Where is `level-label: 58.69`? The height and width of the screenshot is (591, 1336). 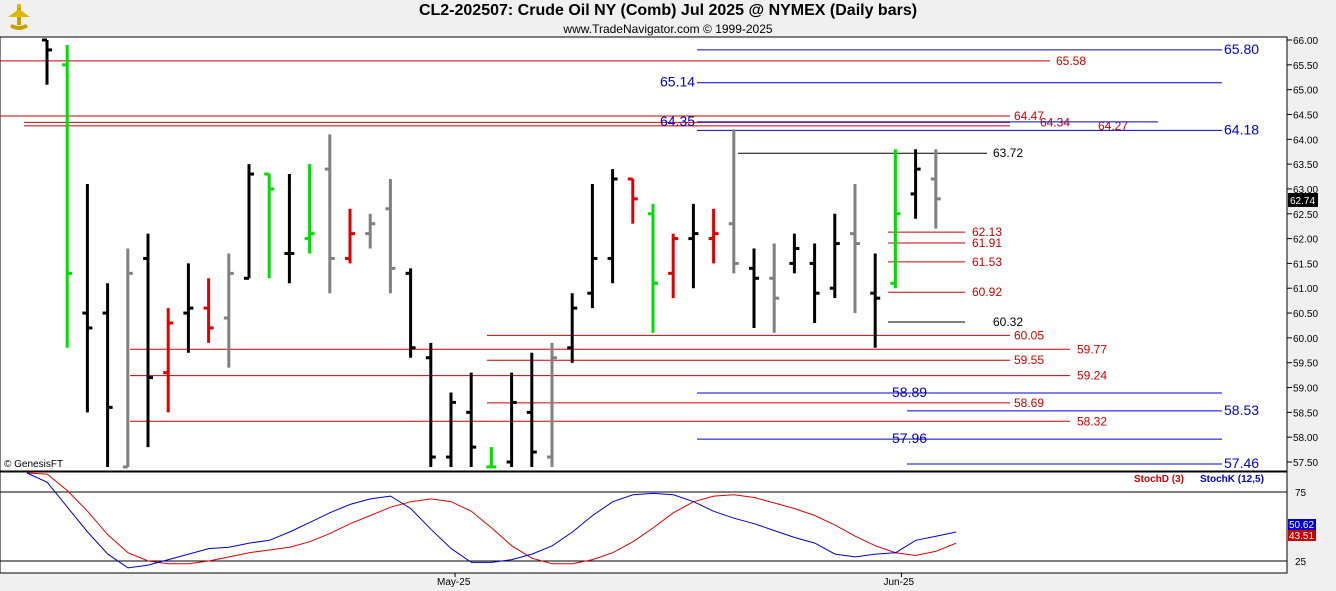
level-label: 58.69 is located at coordinates (1029, 403).